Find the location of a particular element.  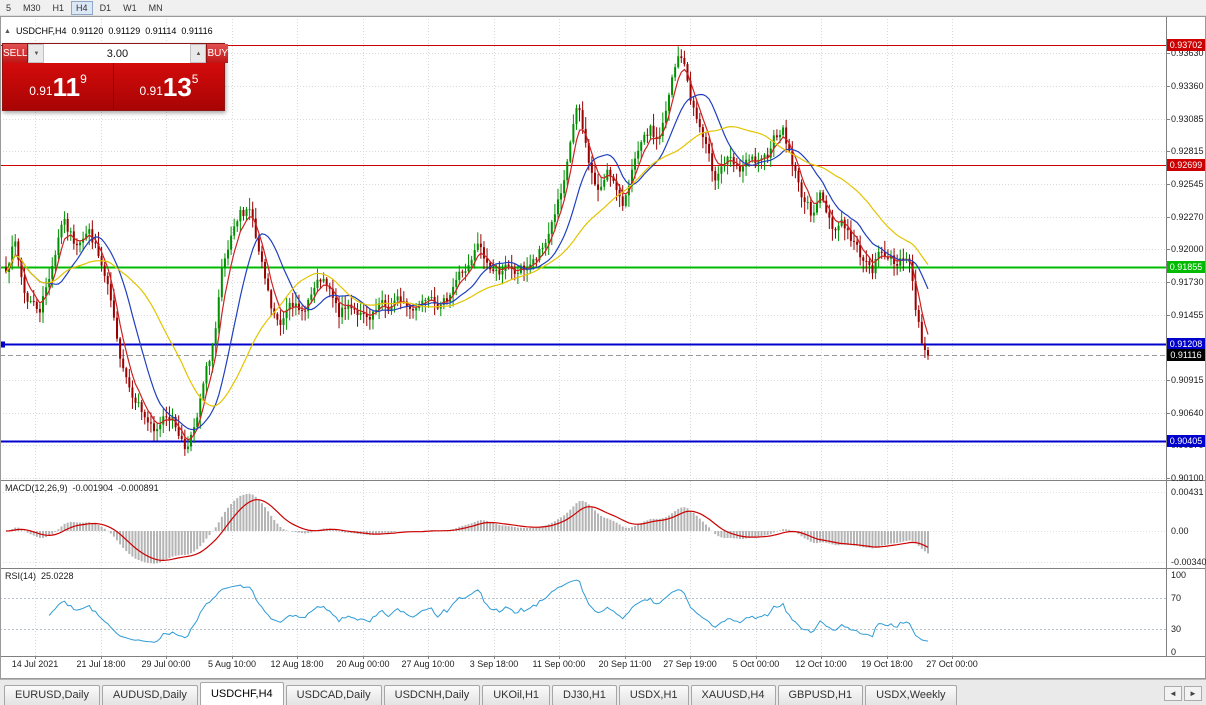

chart-tab-gbpusd-h1: GBPUSD,H1 is located at coordinates (820, 695).